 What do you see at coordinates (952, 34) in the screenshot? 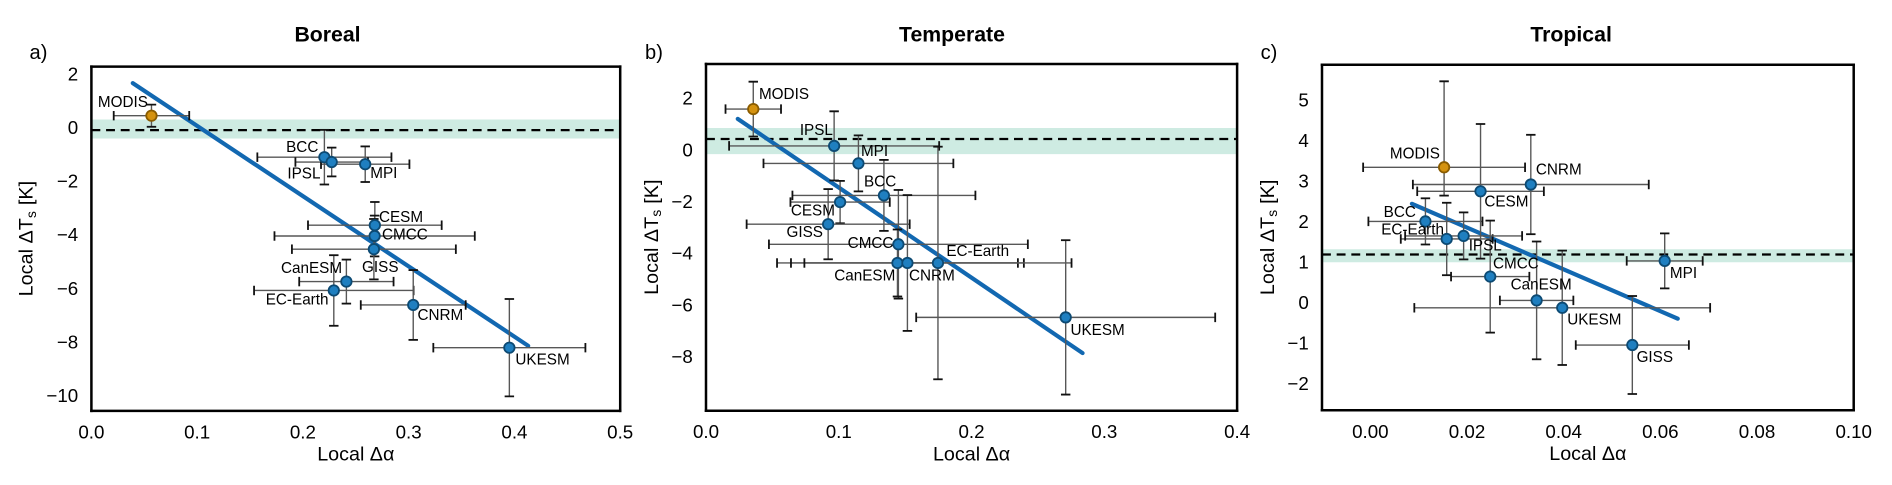
I see `svg-text: Temperate` at bounding box center [952, 34].